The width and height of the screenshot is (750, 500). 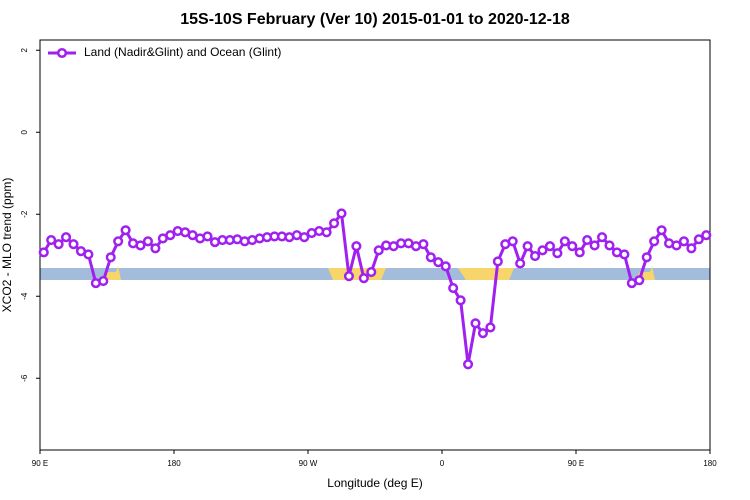 I want to click on legend-label: Land (Nadir&Glint) and Ocean (Glint), so click(x=182, y=52).